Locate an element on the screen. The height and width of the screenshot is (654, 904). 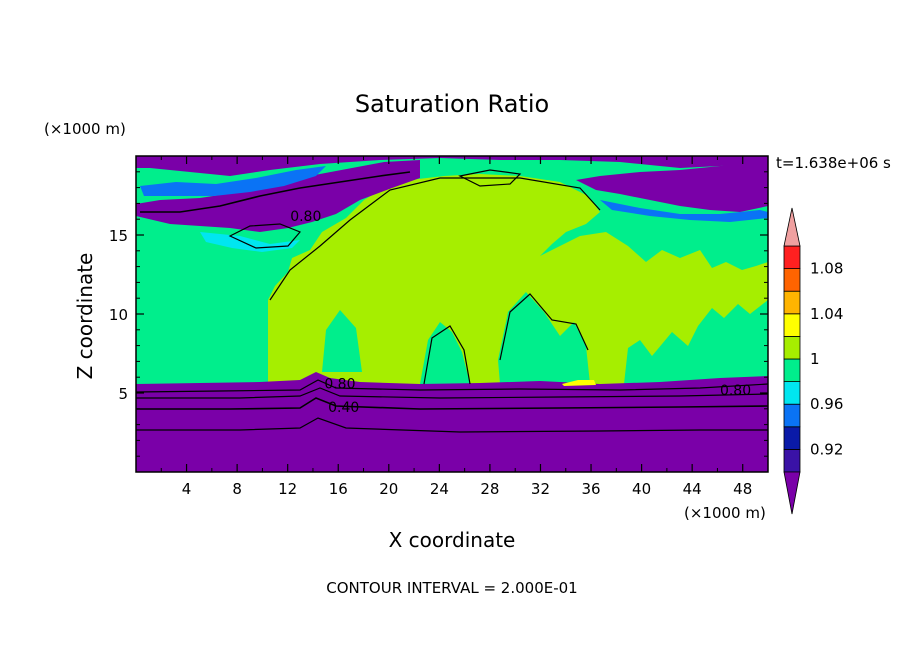
x-tick-label: 20 is located at coordinates (388, 489).